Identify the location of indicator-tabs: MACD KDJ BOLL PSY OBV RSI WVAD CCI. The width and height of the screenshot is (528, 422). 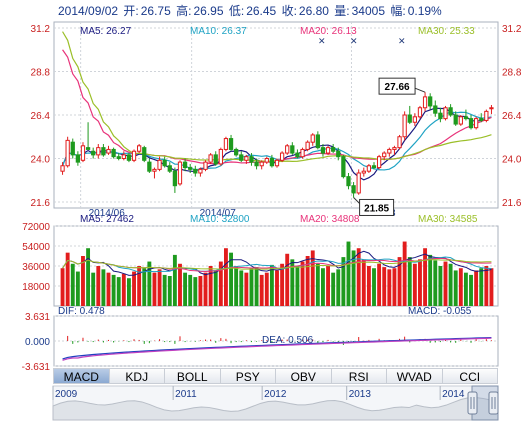
(275, 376).